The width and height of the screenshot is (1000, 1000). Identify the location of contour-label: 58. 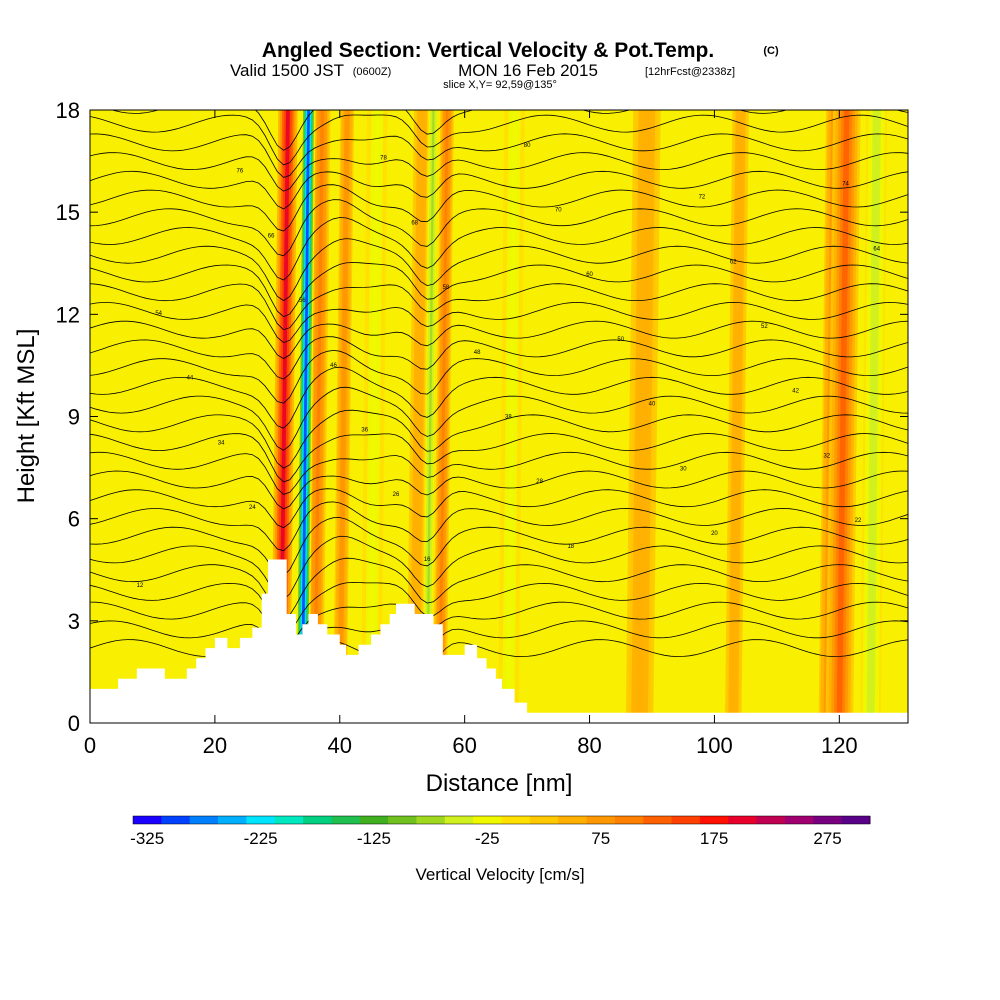
(446, 288).